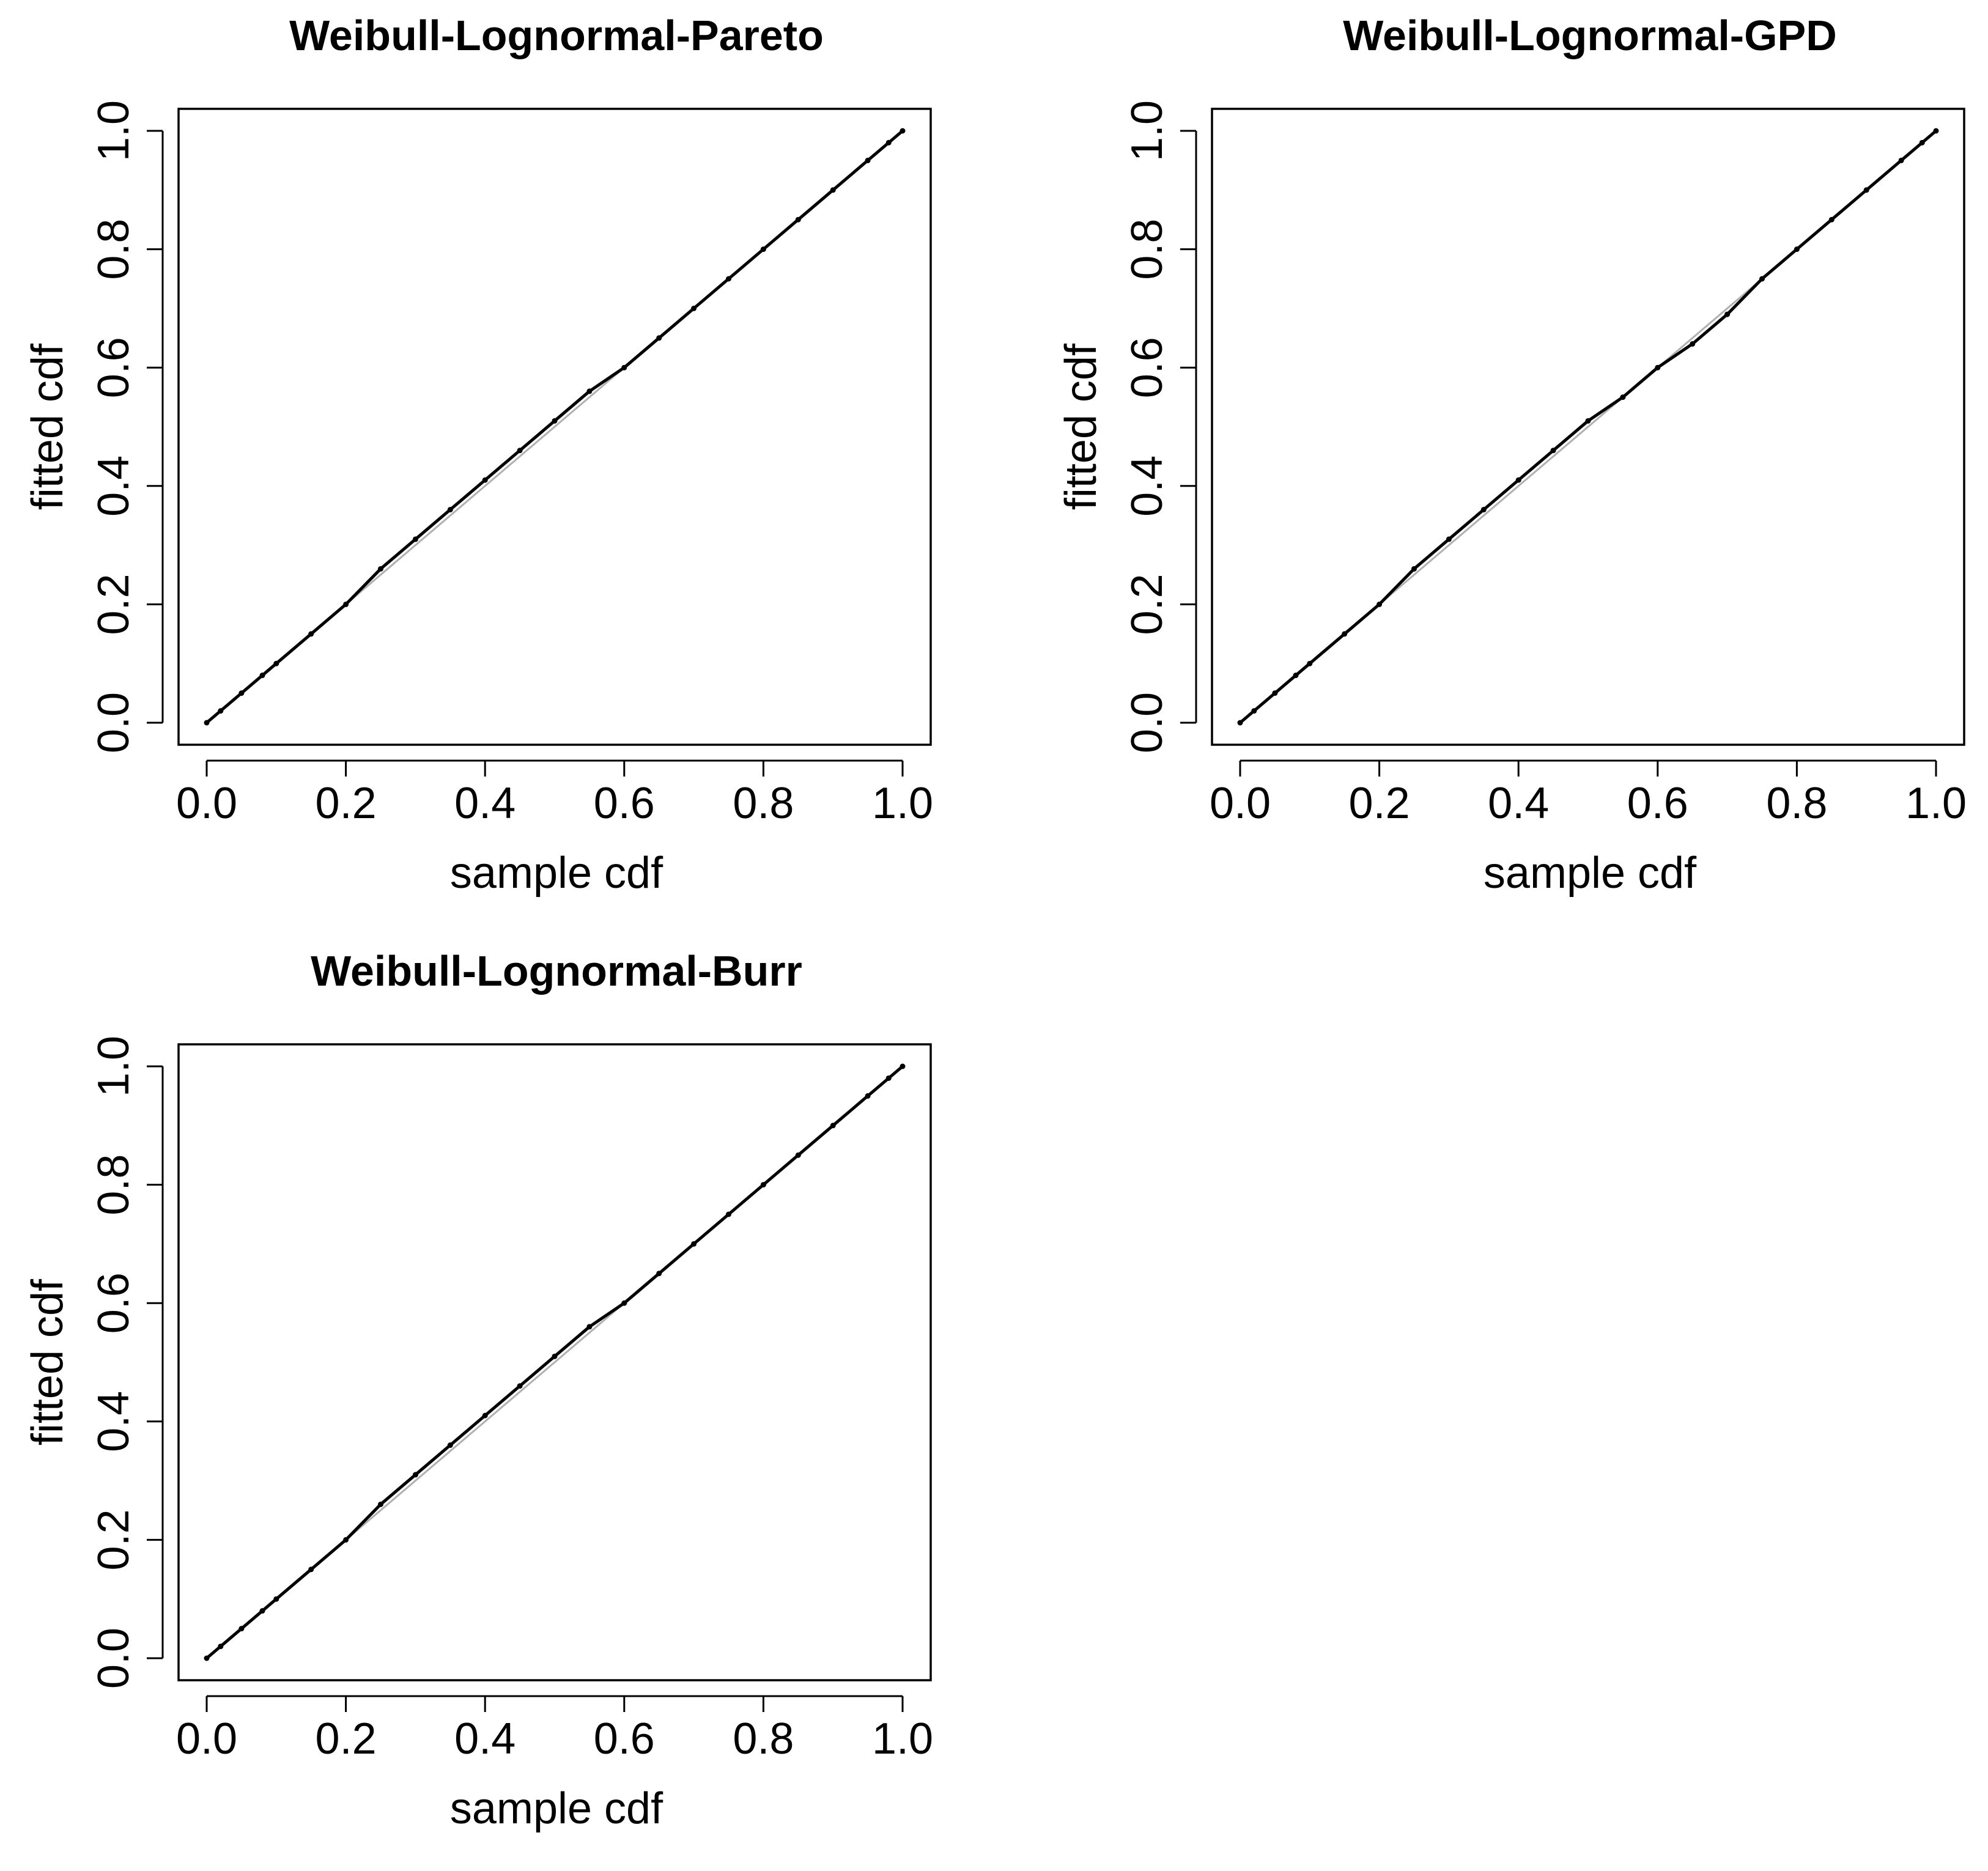 This screenshot has width=1988, height=1871. What do you see at coordinates (1590, 35) in the screenshot?
I see `chart-title: Weibull-Lognormal-GPD` at bounding box center [1590, 35].